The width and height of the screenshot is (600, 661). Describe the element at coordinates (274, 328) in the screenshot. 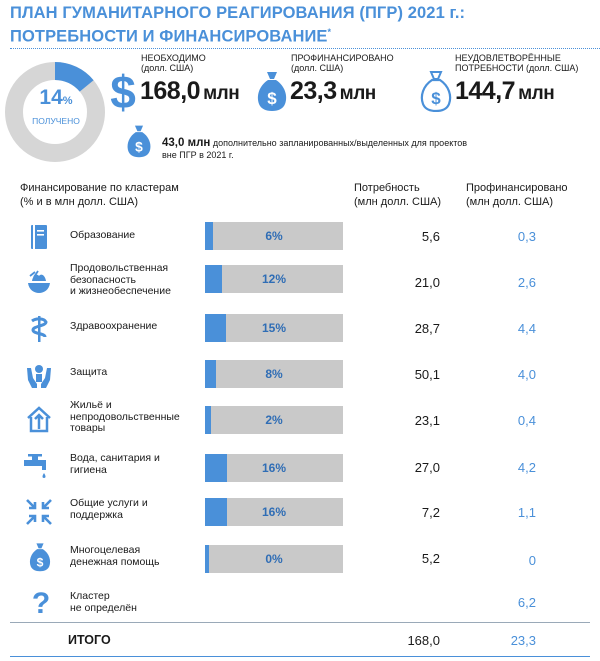

I see `funding-bar-percent: 15%` at that location.